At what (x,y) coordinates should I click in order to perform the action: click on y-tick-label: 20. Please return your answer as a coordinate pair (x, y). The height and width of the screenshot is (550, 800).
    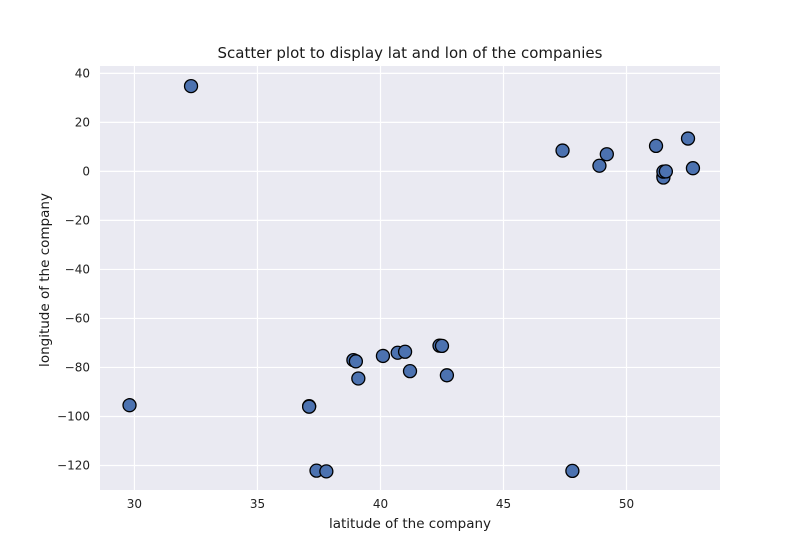
    Looking at the image, I should click on (82, 122).